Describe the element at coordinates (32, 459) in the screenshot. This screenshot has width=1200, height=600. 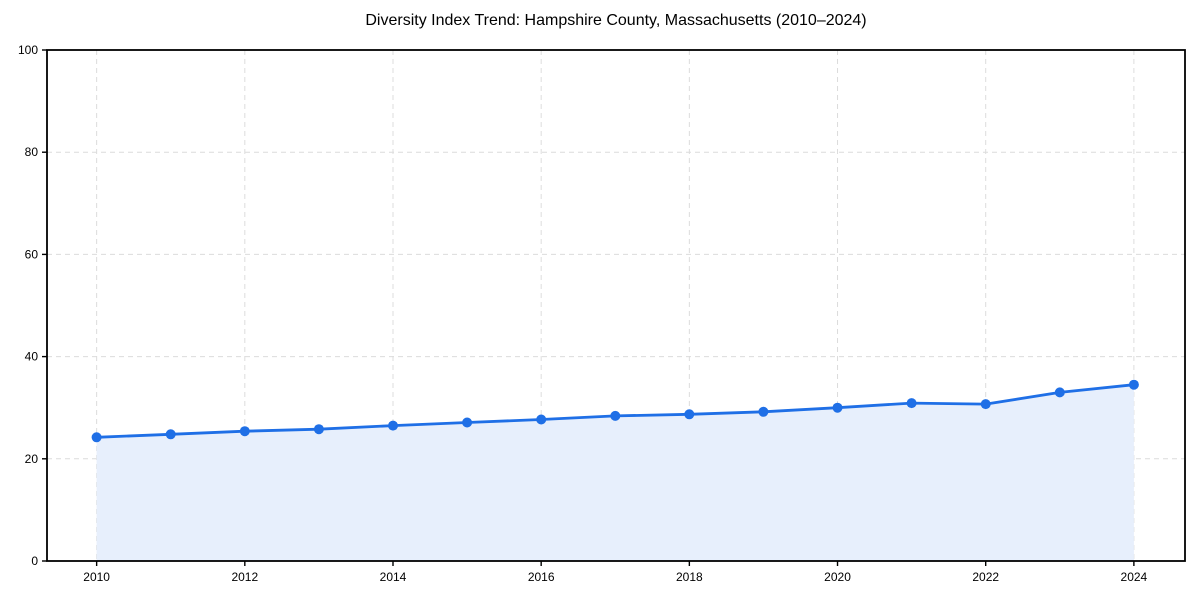
I see `y-tick-label: 20` at that location.